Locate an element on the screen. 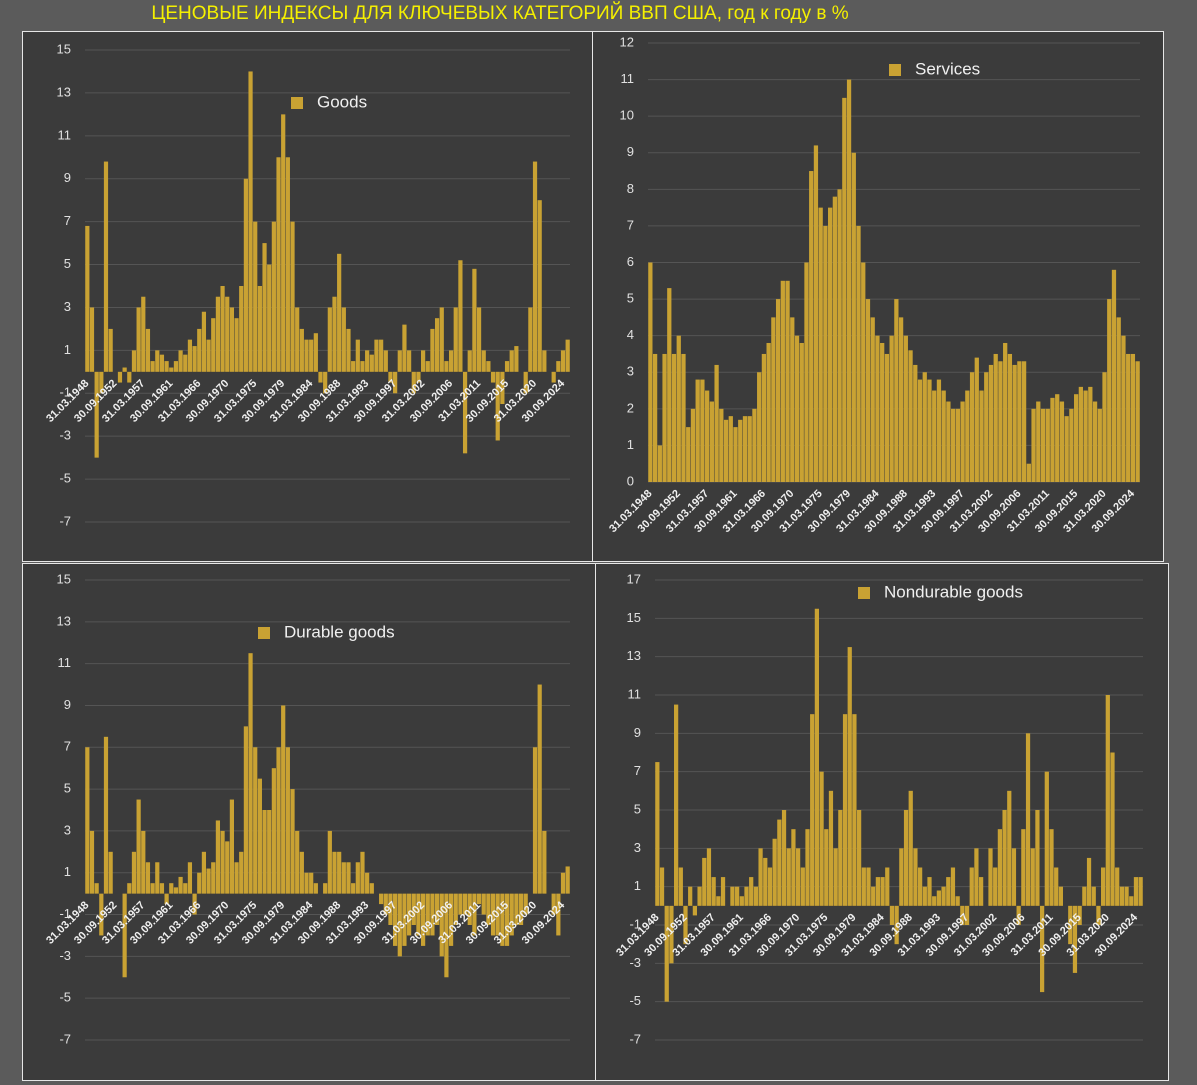  y-tick-label: 7 is located at coordinates (637, 770).